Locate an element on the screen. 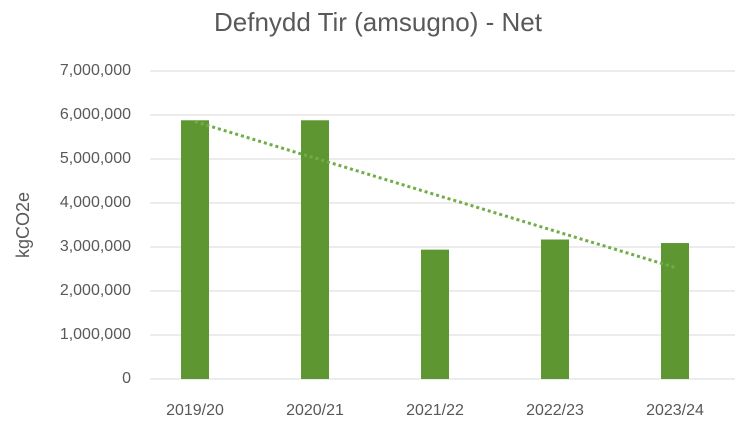 Image resolution: width=746 pixels, height=427 pixels. y-axis-label: kgCO2e is located at coordinates (23, 225).